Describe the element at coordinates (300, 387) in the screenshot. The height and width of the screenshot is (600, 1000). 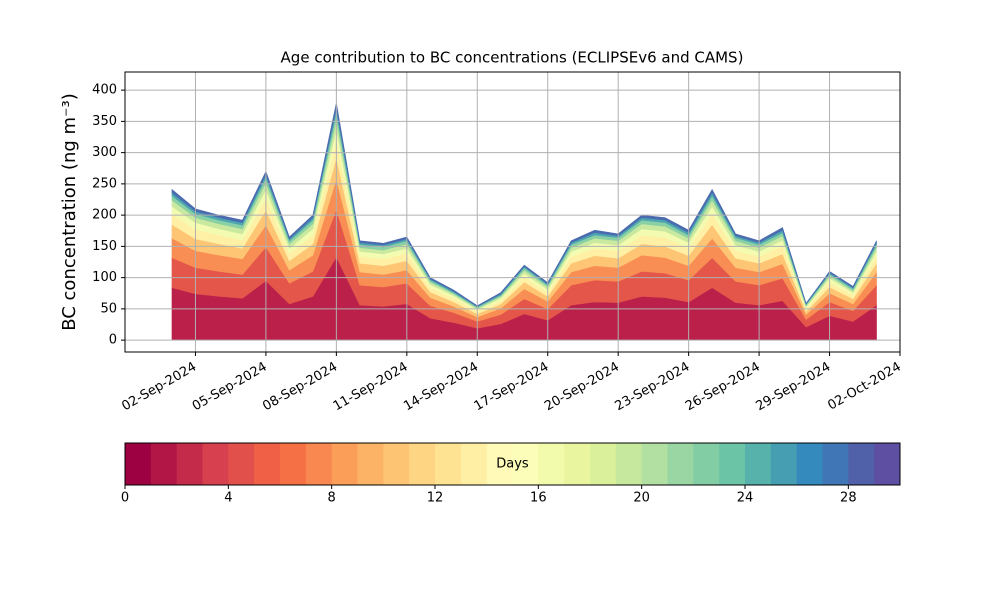
I see `x-tick-label: 08-Sep-2024` at that location.